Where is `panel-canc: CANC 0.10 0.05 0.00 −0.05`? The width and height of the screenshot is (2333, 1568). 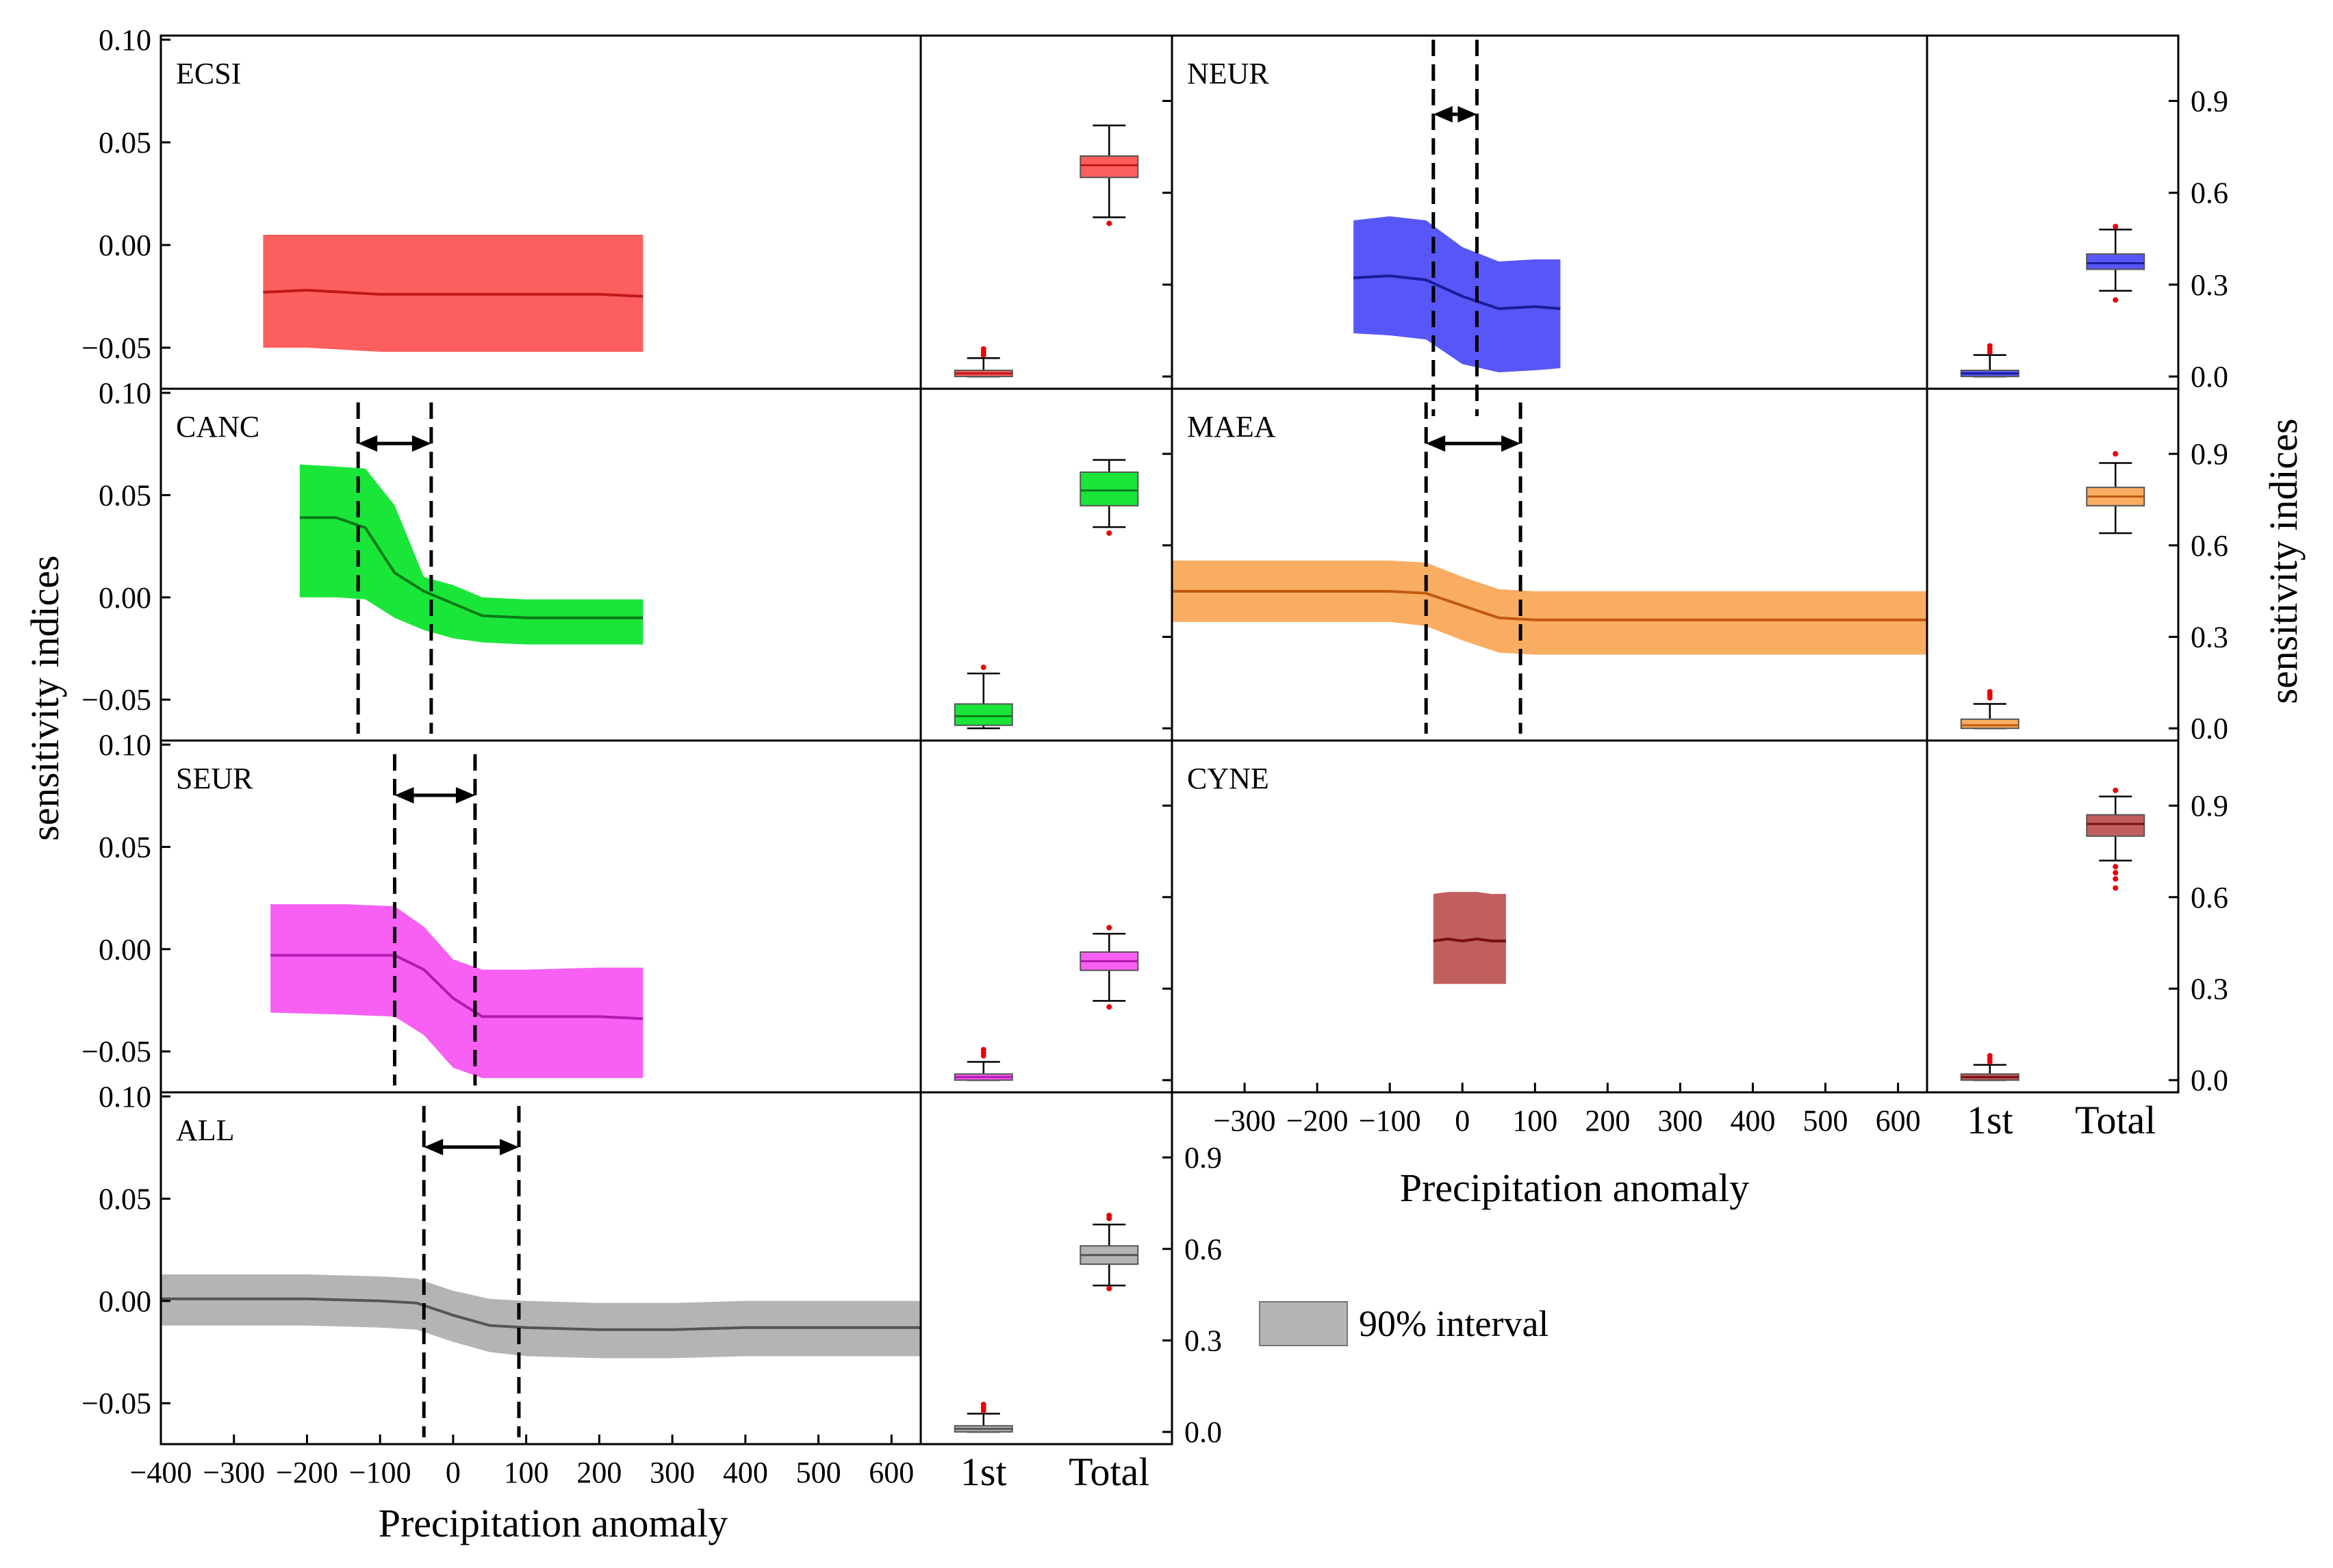
panel-canc: CANC 0.10 0.05 0.00 −0.05 is located at coordinates (627, 559).